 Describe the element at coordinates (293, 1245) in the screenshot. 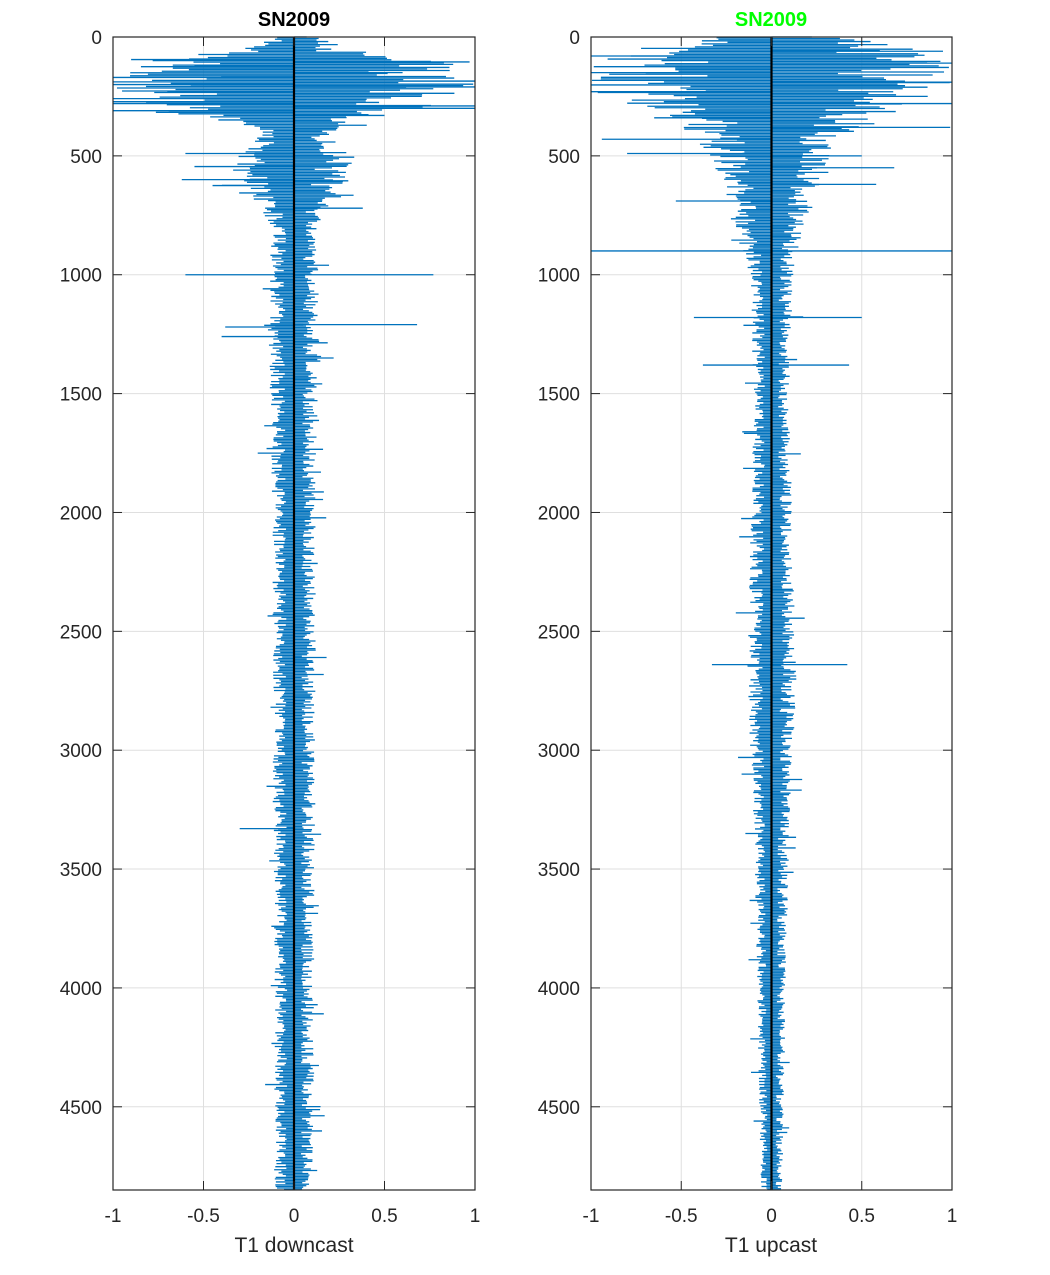

I see `x-axis-label: T1 downcast` at that location.